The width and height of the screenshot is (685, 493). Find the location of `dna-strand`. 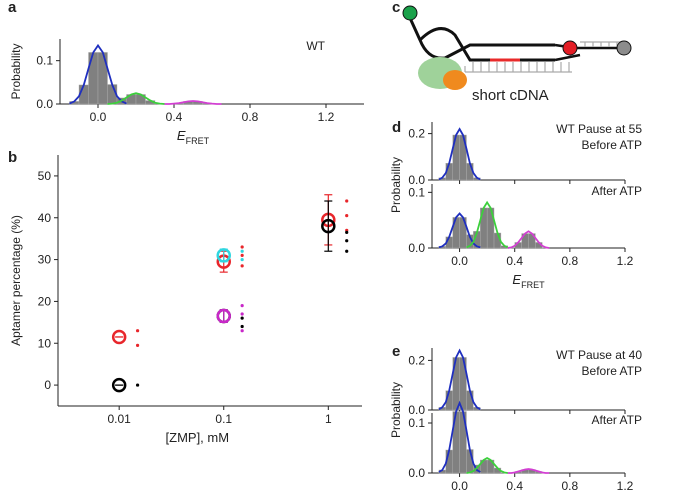

dna-strand is located at coordinates (486, 44).